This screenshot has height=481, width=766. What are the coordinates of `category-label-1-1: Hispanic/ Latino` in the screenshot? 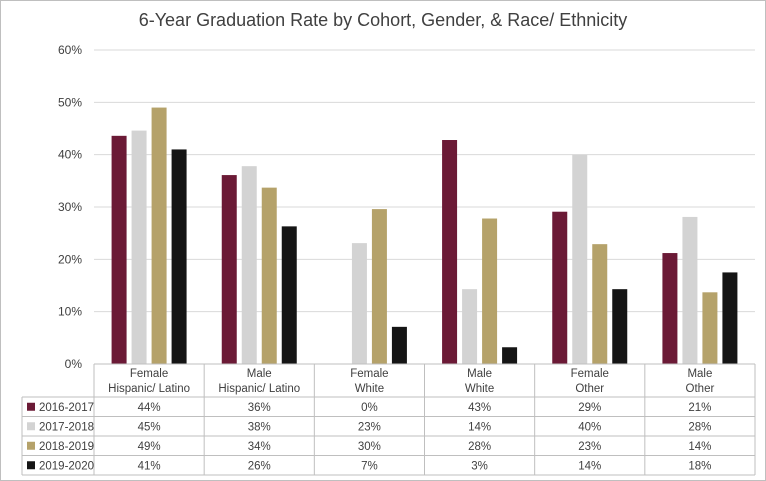 It's located at (259, 389).